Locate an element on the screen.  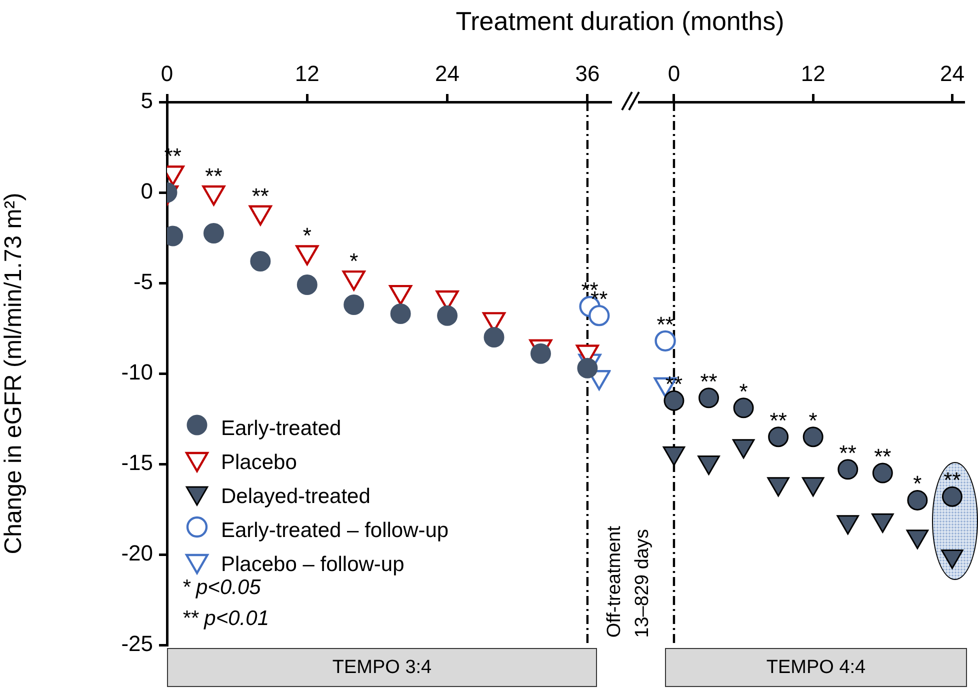
y-tick-label: -5 is located at coordinates (143, 281).